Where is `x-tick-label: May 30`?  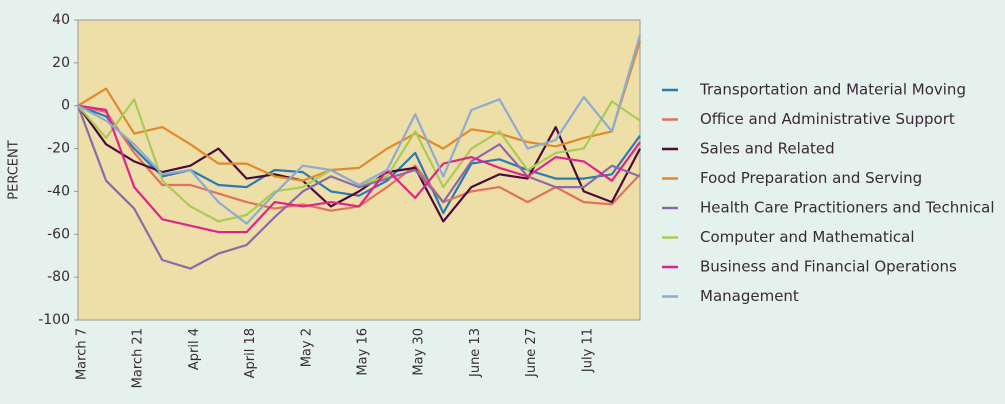
x-tick-label: May 30 is located at coordinates (419, 352).